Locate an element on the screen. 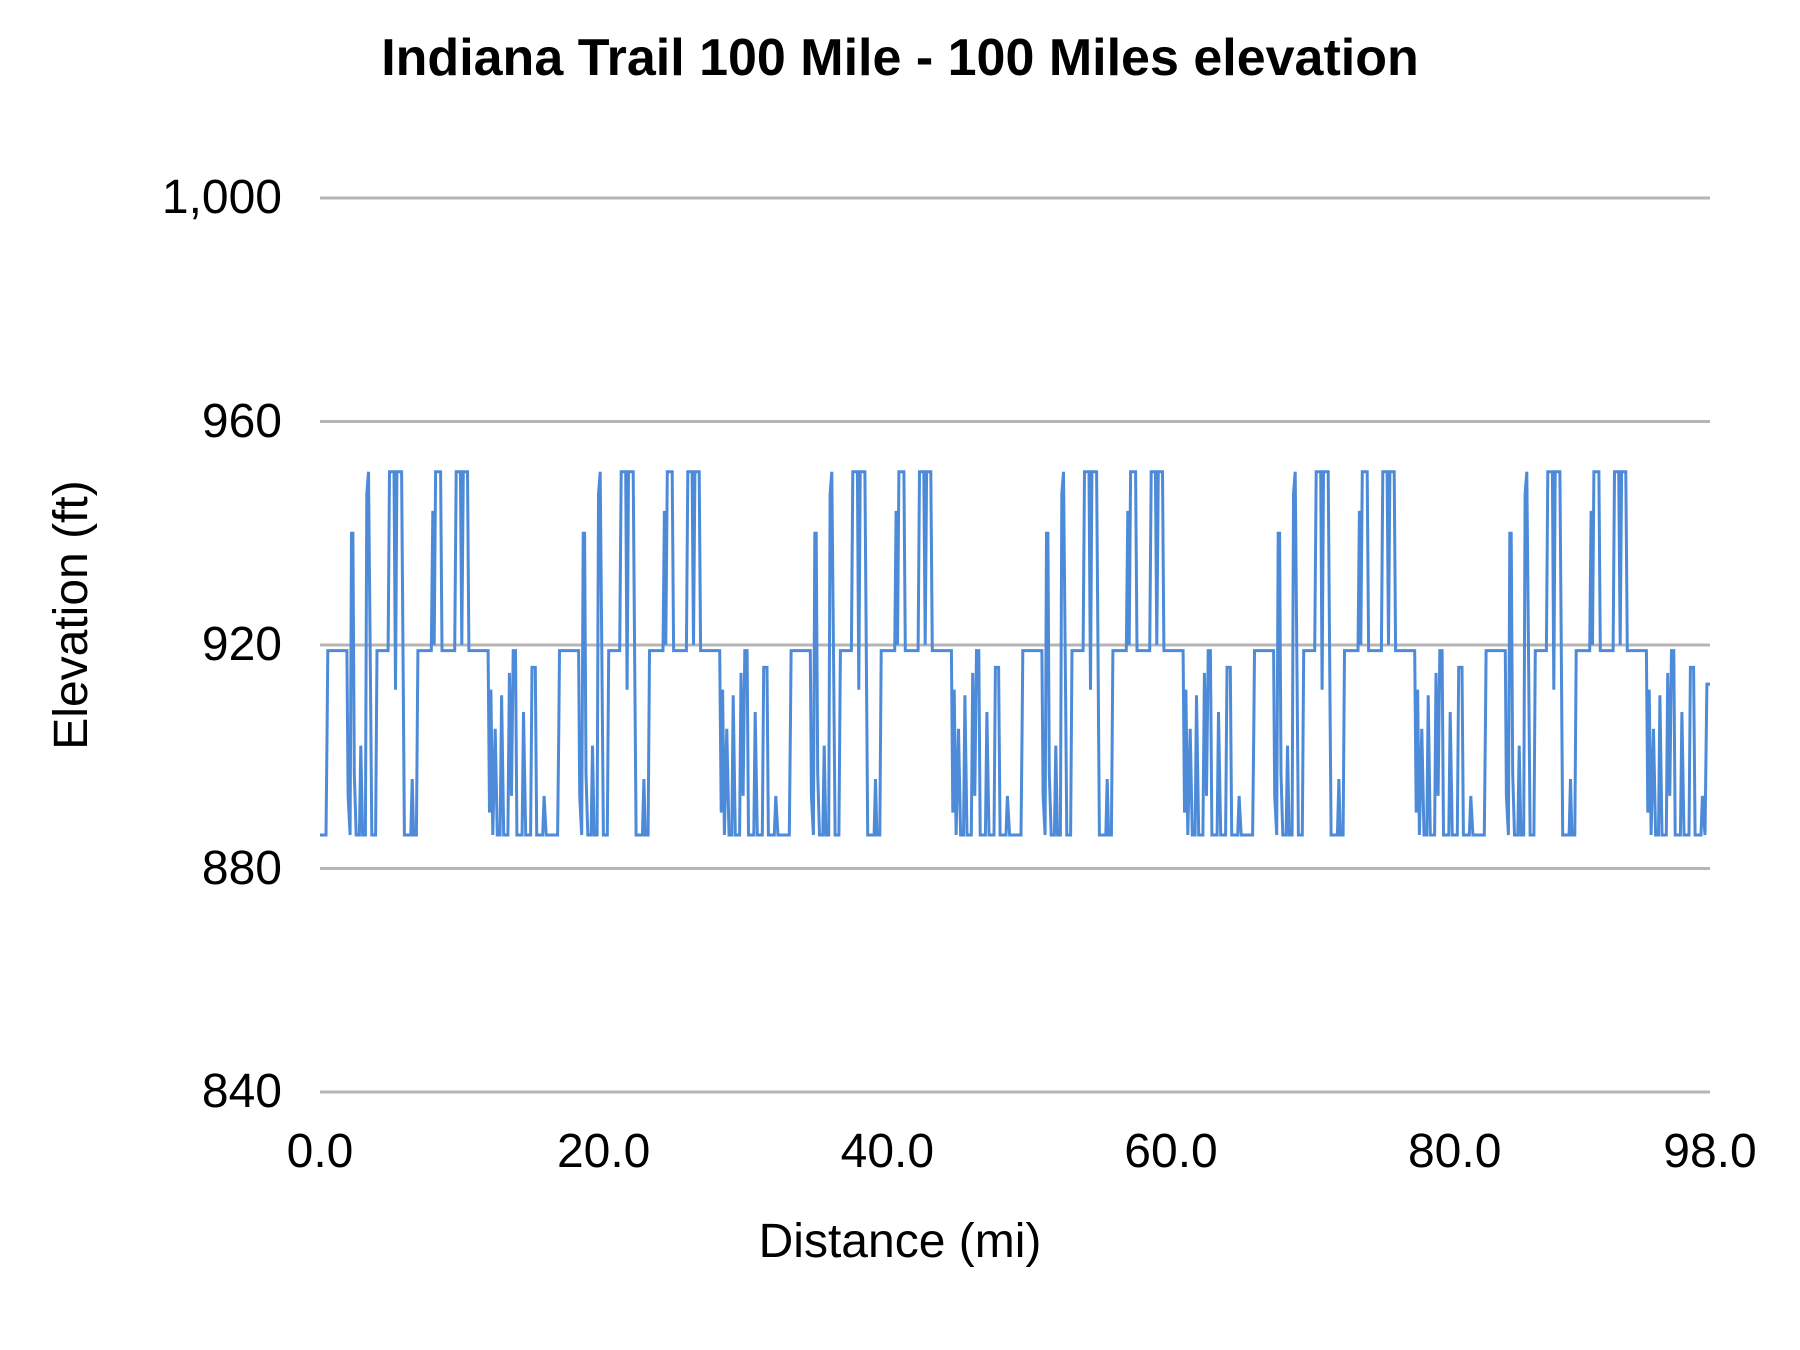  x-tick-label: 60.0 is located at coordinates (1171, 1151).